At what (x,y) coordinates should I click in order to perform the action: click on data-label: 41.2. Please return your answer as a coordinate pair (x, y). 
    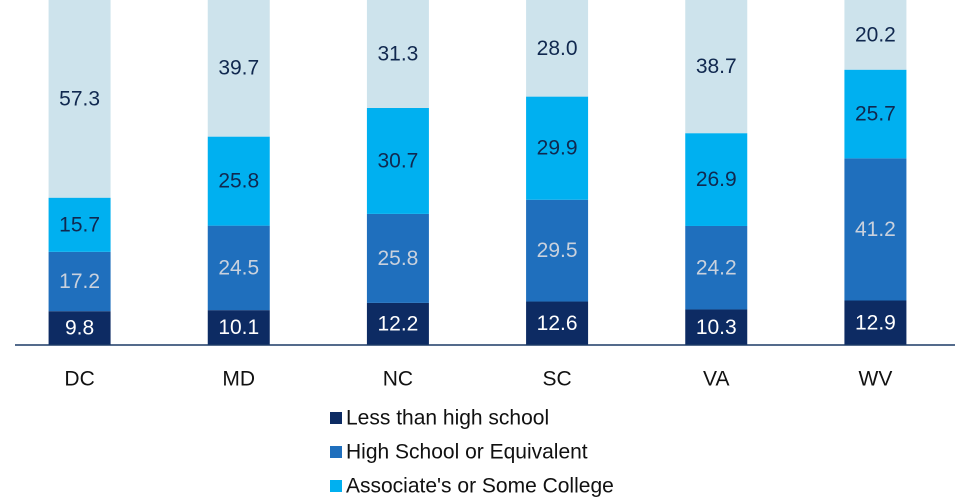
    Looking at the image, I should click on (875, 229).